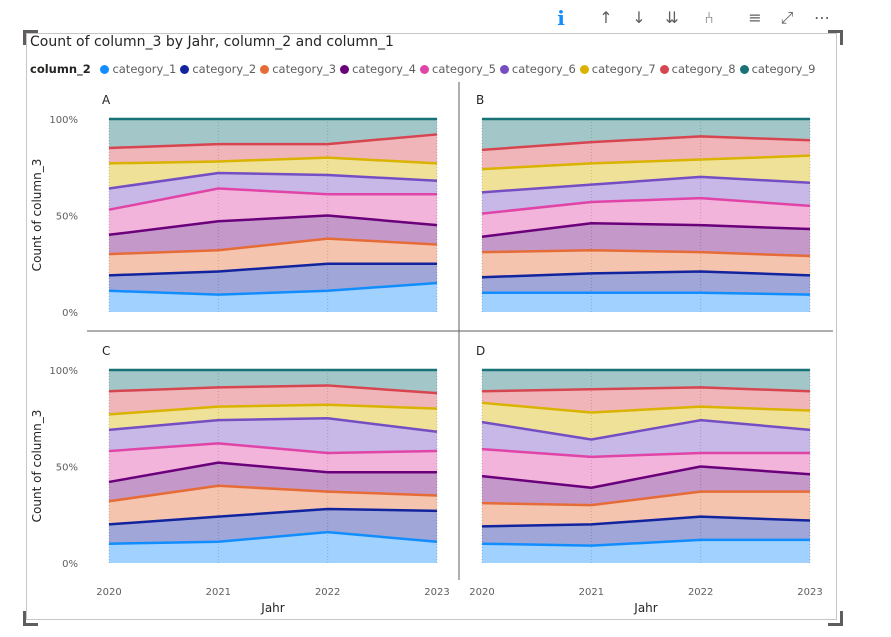 This screenshot has width=891, height=637. I want to click on facet-label: B, so click(480, 100).